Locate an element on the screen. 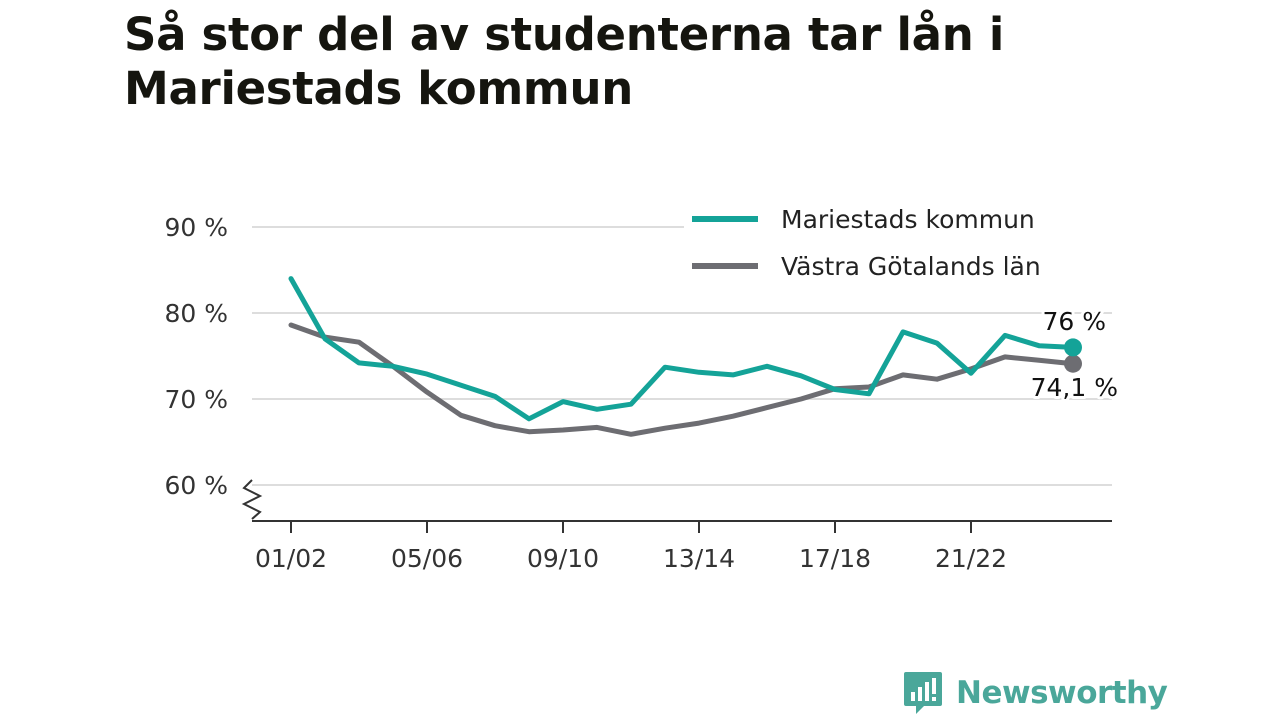  y-tick-label: 70 % is located at coordinates (196, 399).